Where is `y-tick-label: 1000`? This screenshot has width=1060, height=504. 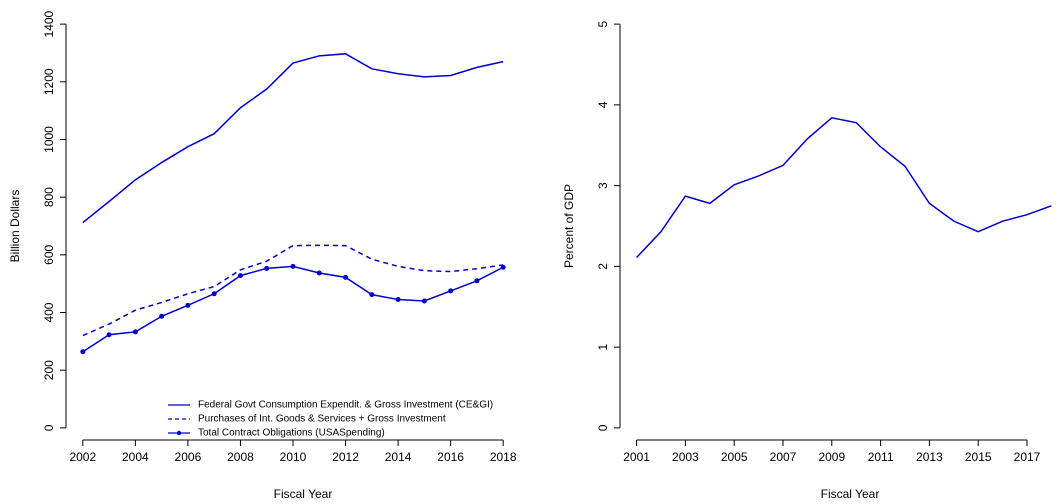
y-tick-label: 1000 is located at coordinates (49, 139).